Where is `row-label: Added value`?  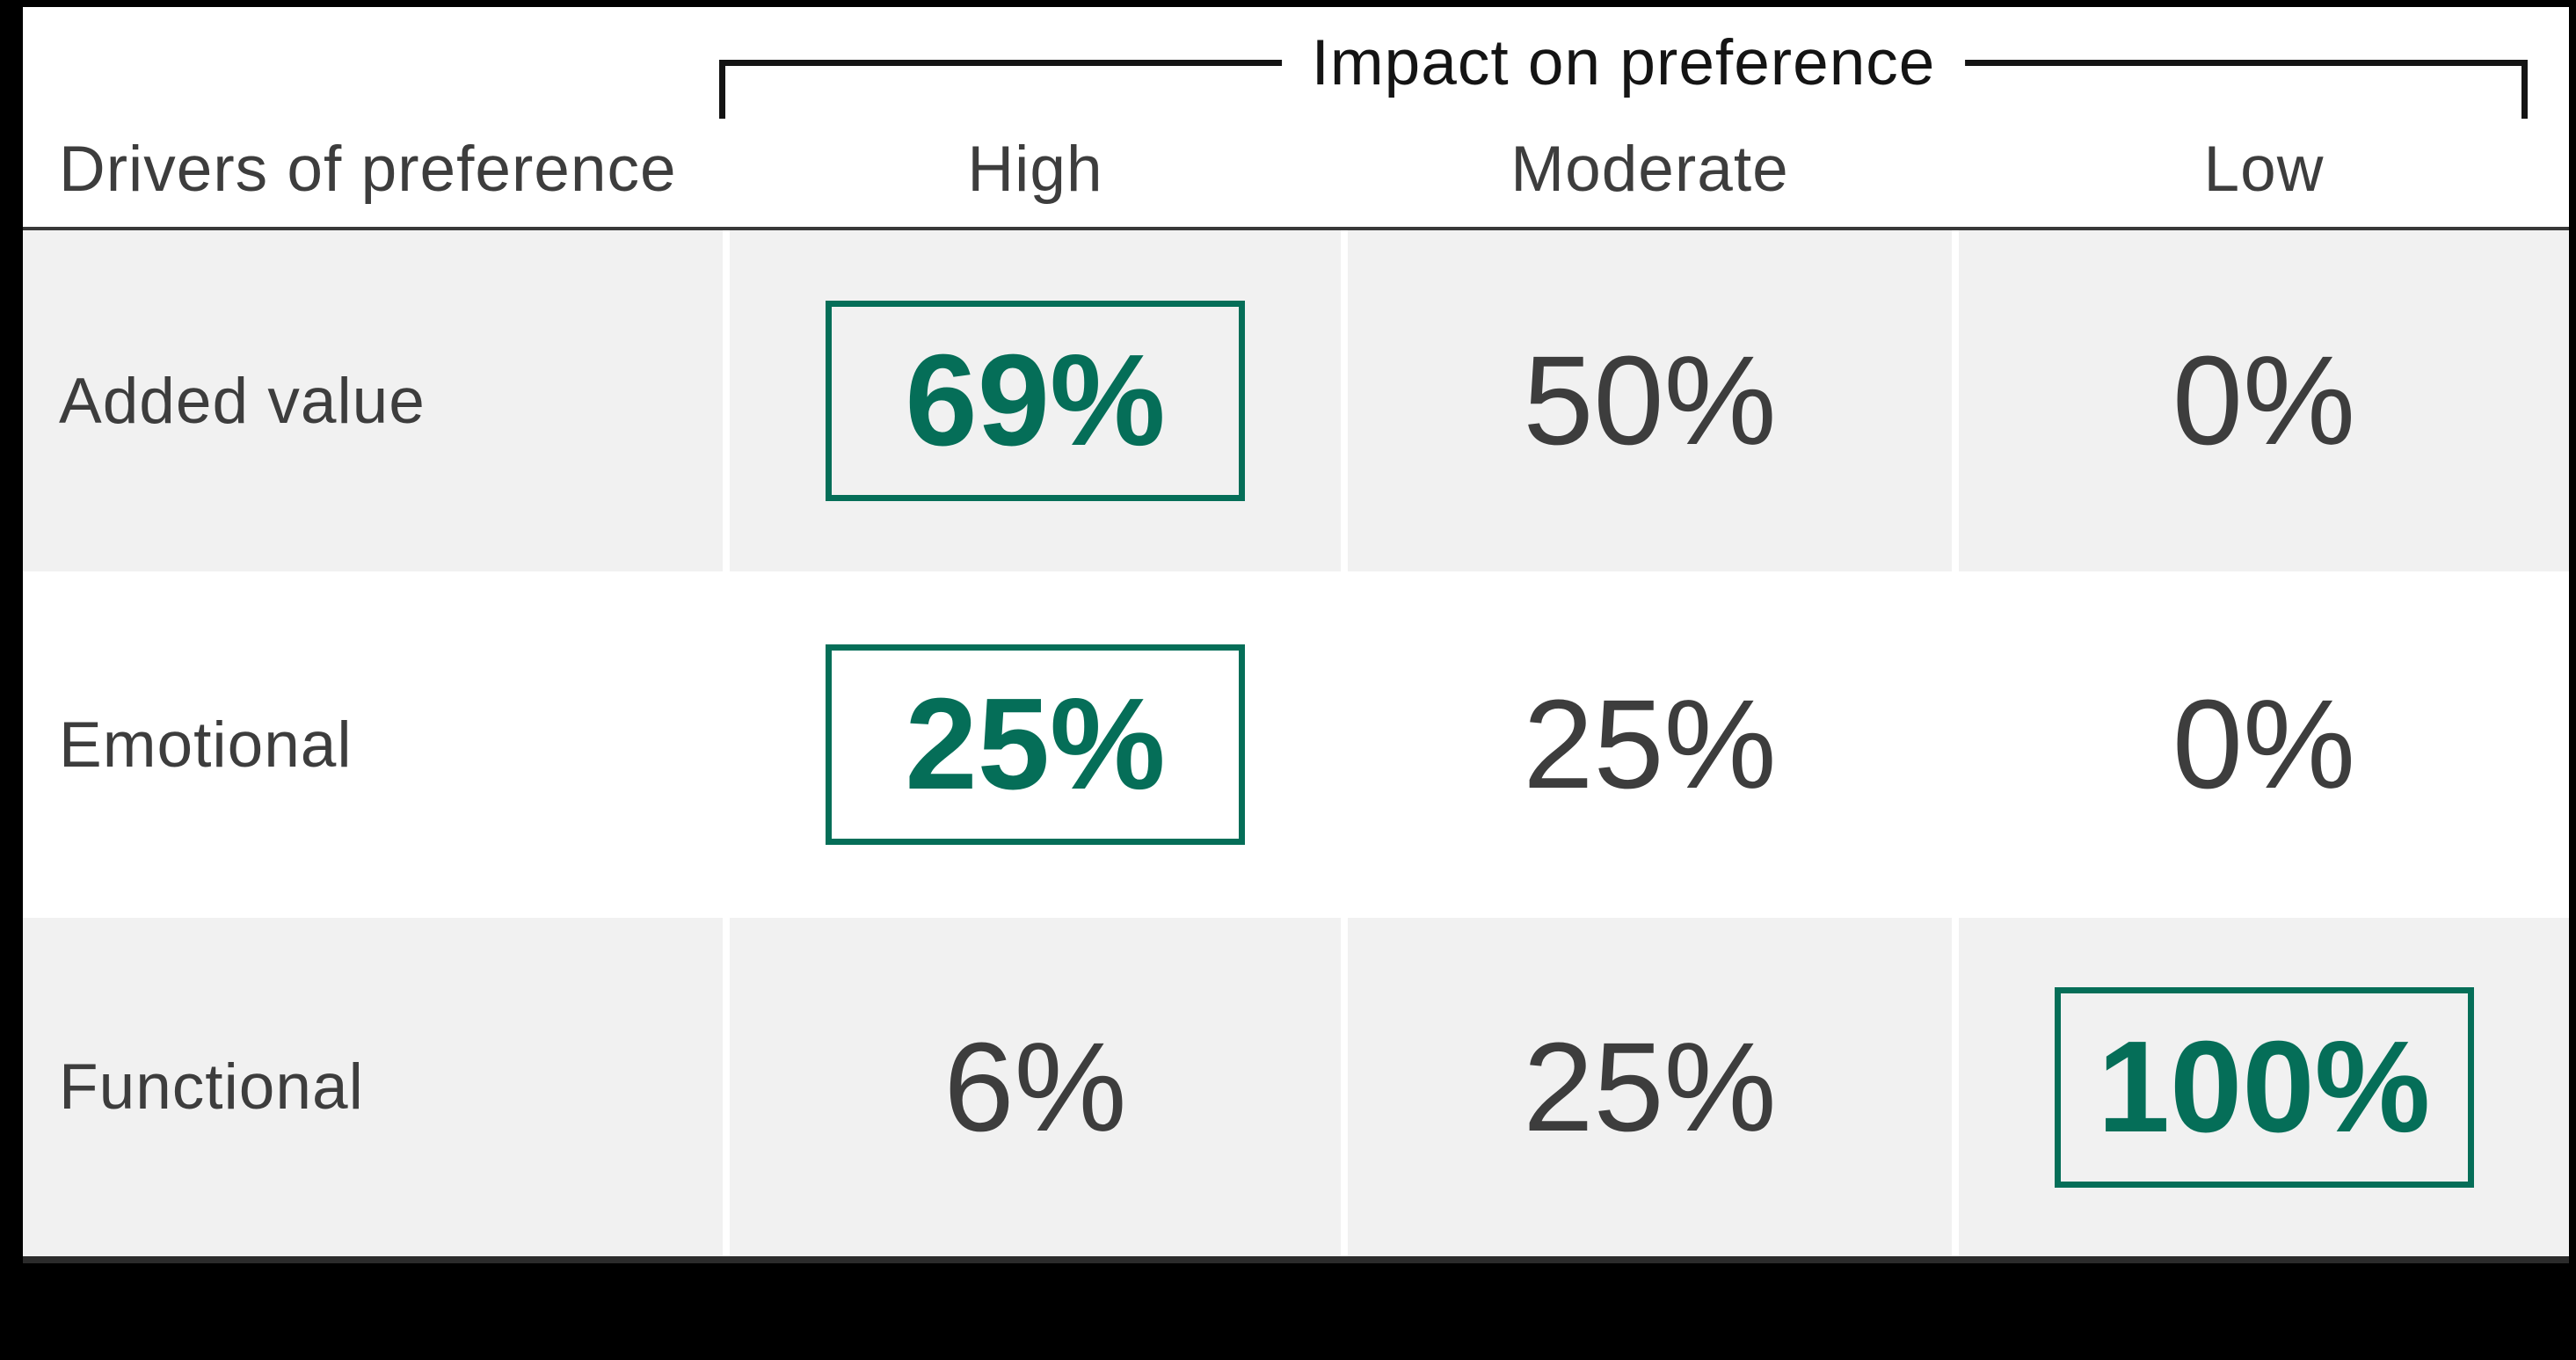
row-label: Added value is located at coordinates (243, 401).